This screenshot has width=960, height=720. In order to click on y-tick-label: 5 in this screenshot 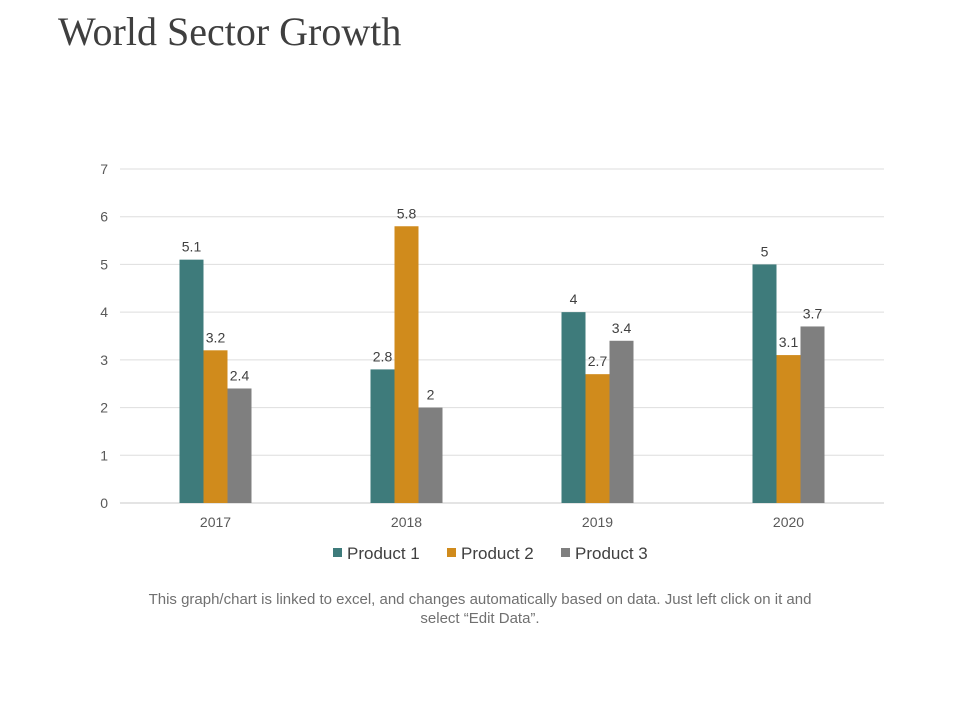, I will do `click(104, 264)`.